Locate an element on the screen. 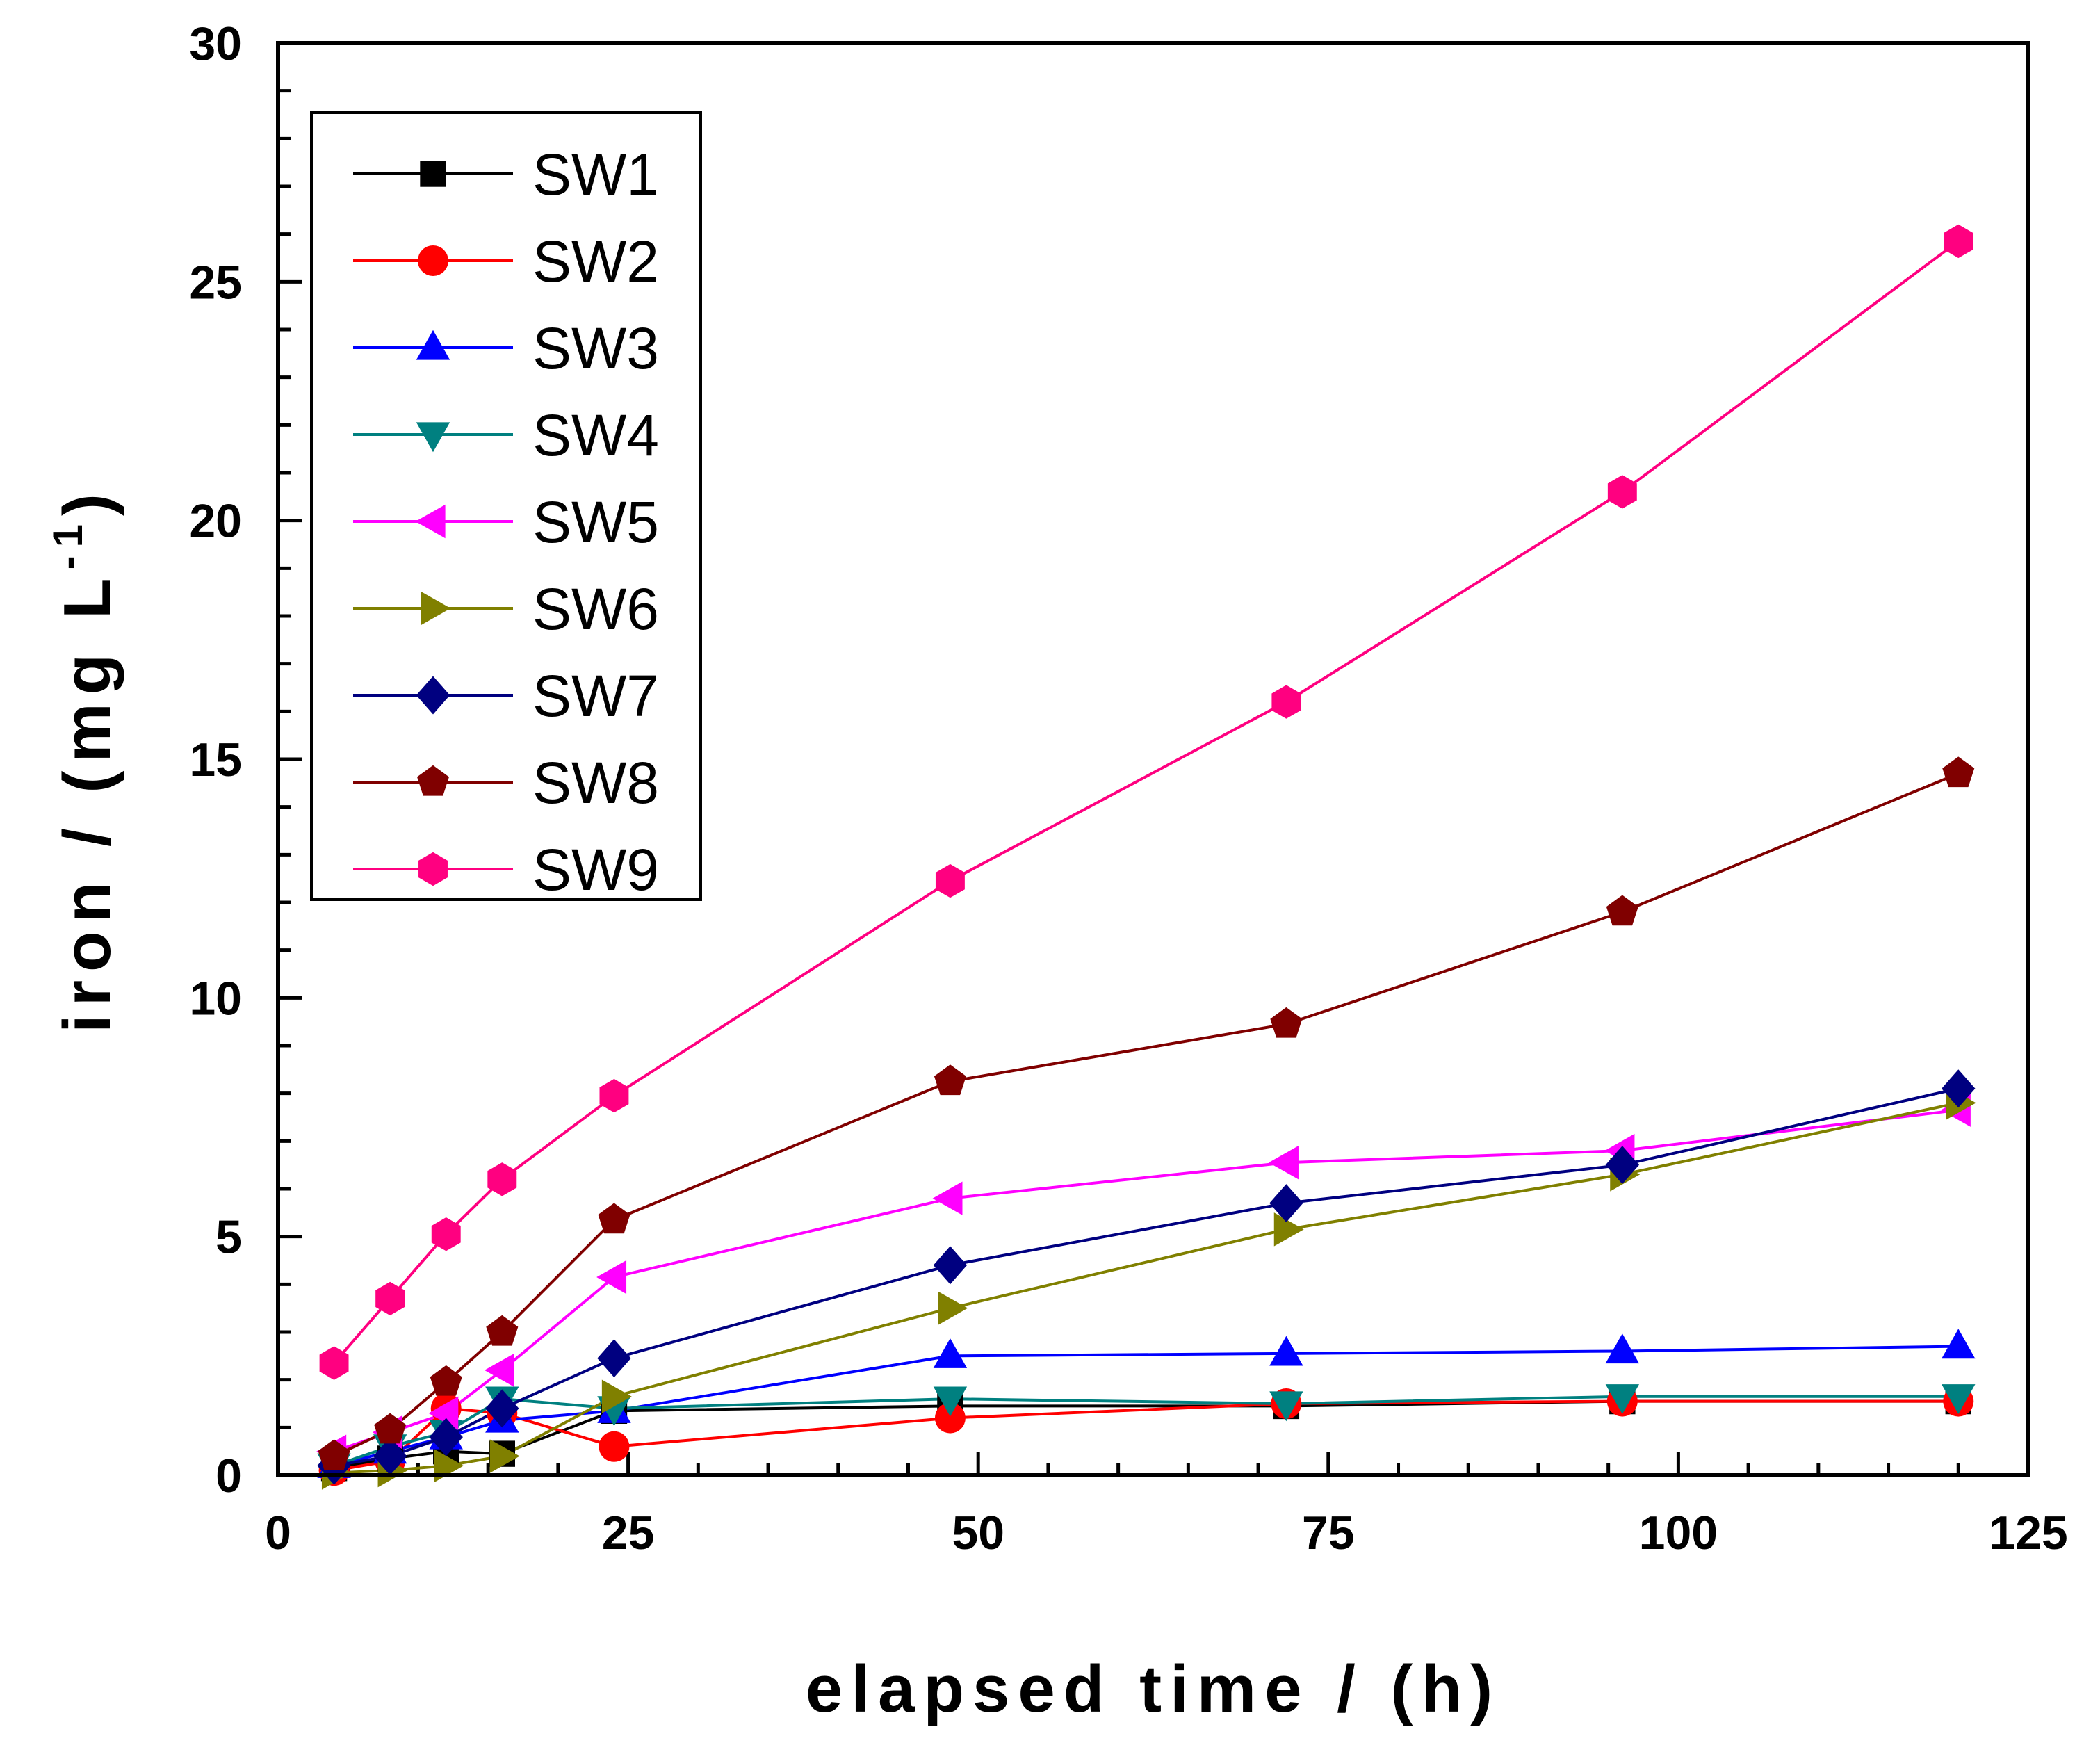 This screenshot has height=1745, width=2100. y-axis-title: iron / (mg L-1) is located at coordinates (84, 759).